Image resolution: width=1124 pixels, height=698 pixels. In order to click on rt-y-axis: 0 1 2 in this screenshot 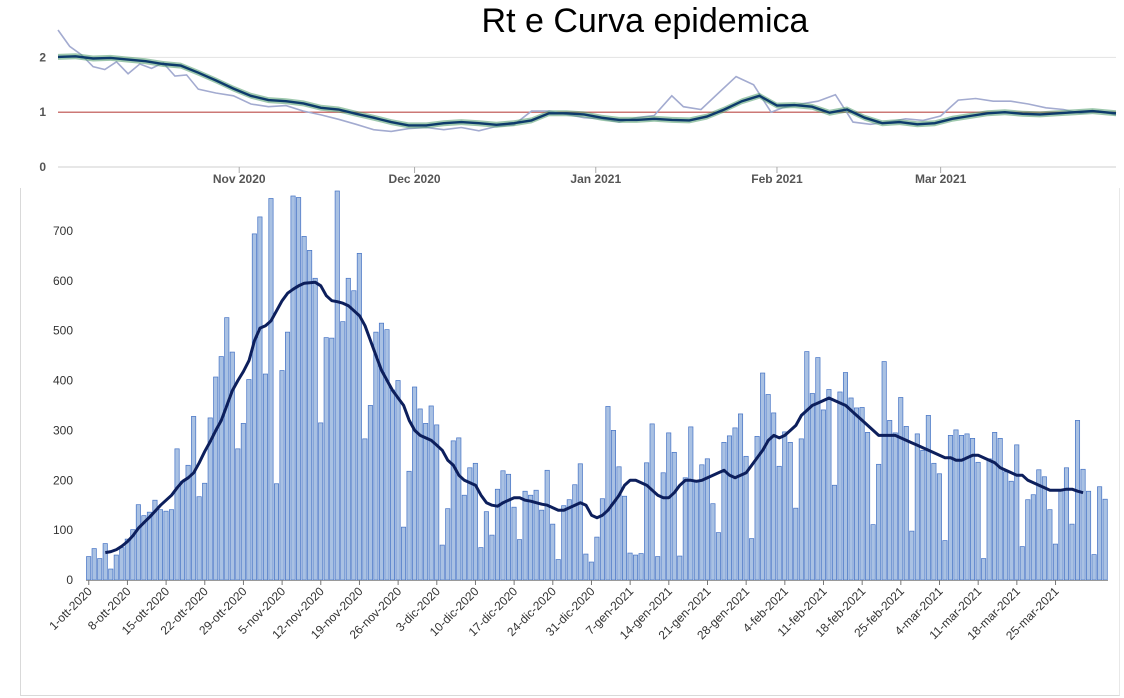, I will do `click(42, 112)`.